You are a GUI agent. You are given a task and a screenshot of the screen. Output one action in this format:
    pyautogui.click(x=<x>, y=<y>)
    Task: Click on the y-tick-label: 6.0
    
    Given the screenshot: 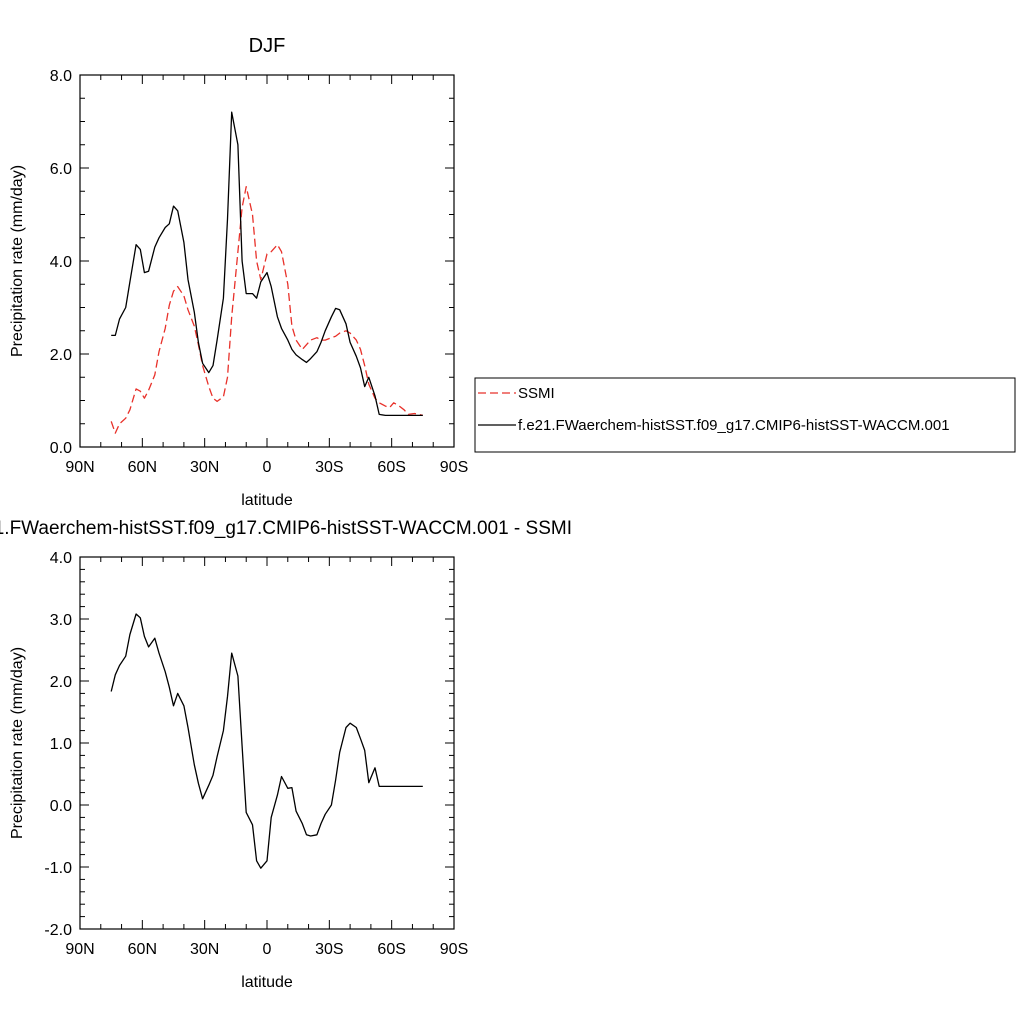 What is the action you would take?
    pyautogui.click(x=61, y=169)
    